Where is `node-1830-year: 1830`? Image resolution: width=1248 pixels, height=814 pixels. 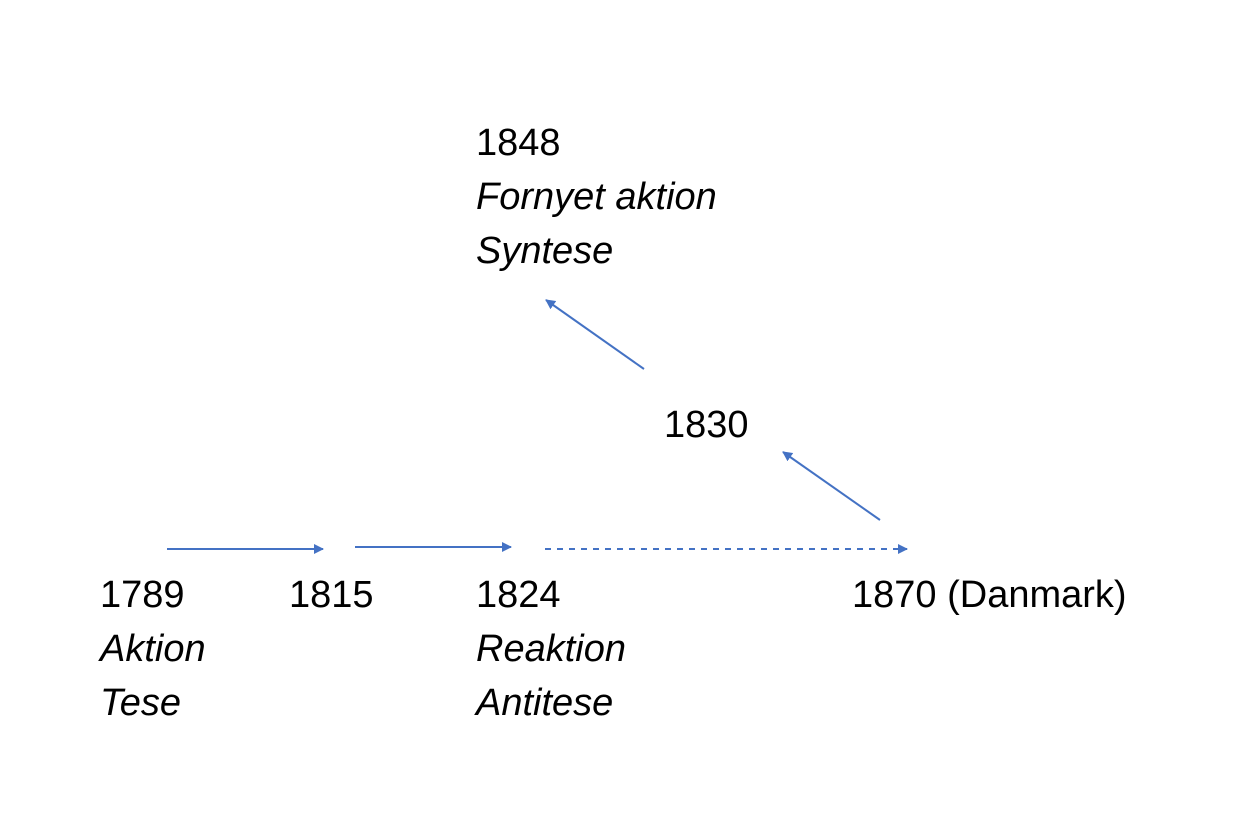 node-1830-year: 1830 is located at coordinates (706, 425).